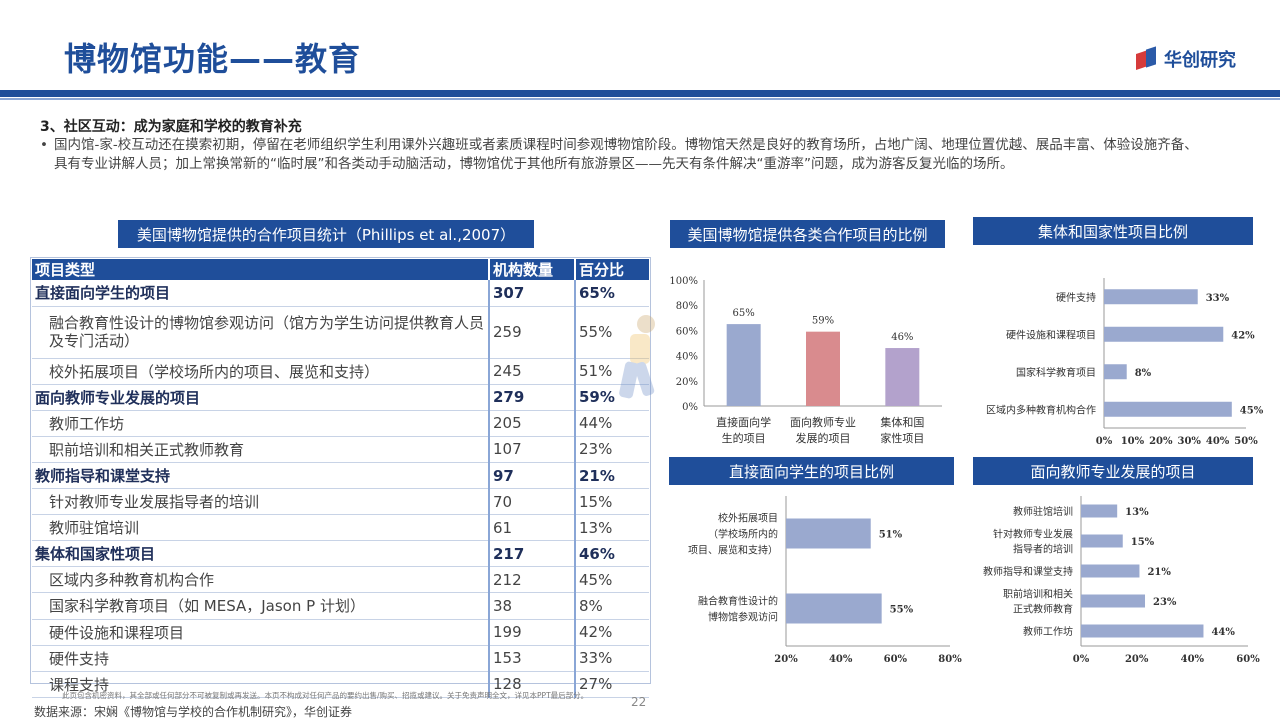 This screenshot has height=720, width=1280. What do you see at coordinates (1186, 59) in the screenshot?
I see `brand-logo: 华创研究` at bounding box center [1186, 59].